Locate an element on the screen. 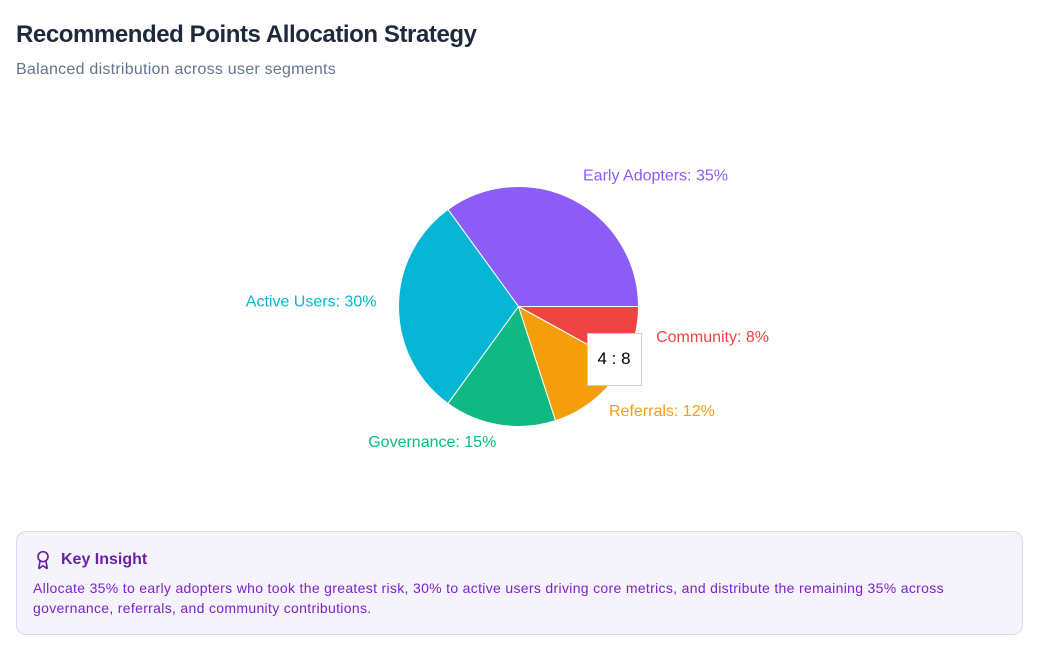  svg-text: Active Users: 30% is located at coordinates (311, 302).